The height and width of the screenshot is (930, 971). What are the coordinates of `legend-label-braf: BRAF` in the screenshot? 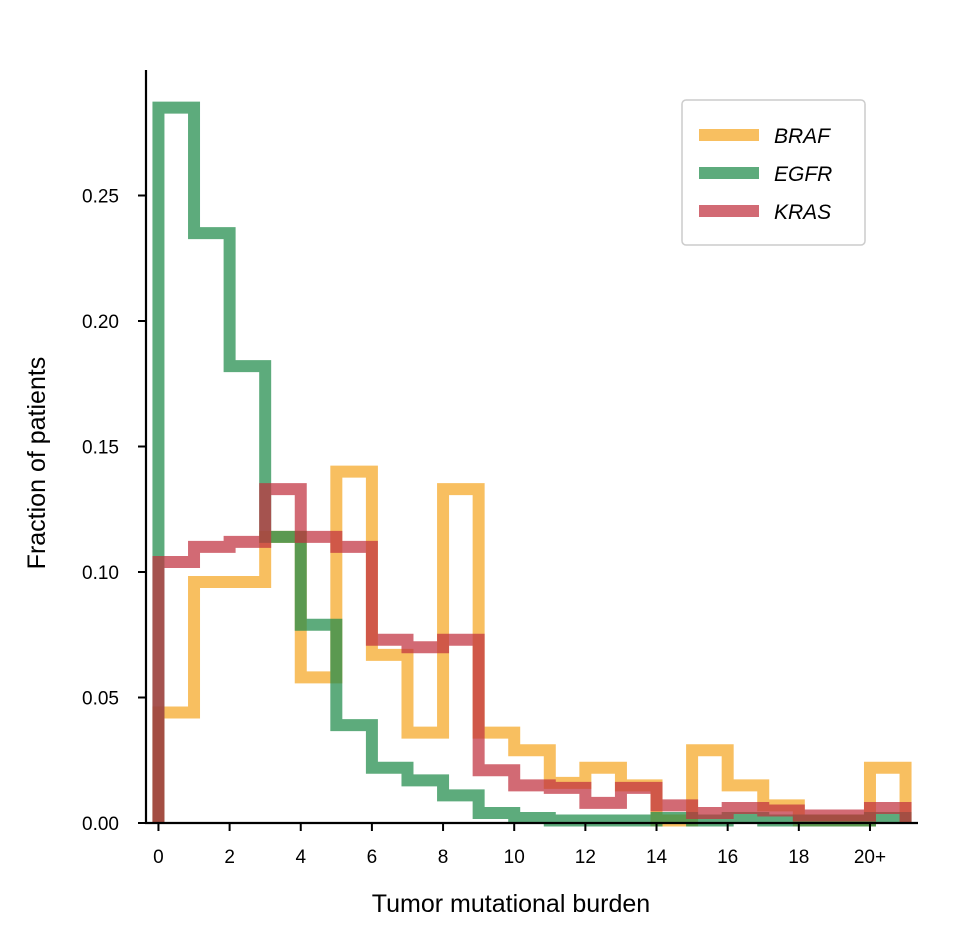 It's located at (802, 136).